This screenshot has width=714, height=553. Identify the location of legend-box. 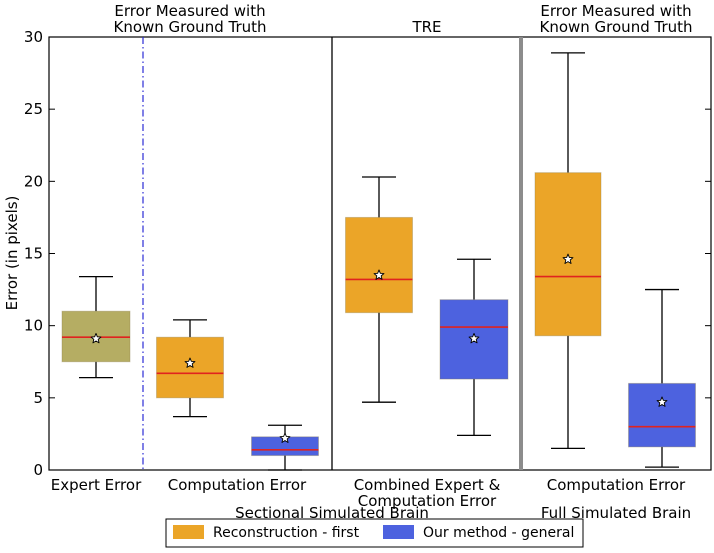
(374, 533).